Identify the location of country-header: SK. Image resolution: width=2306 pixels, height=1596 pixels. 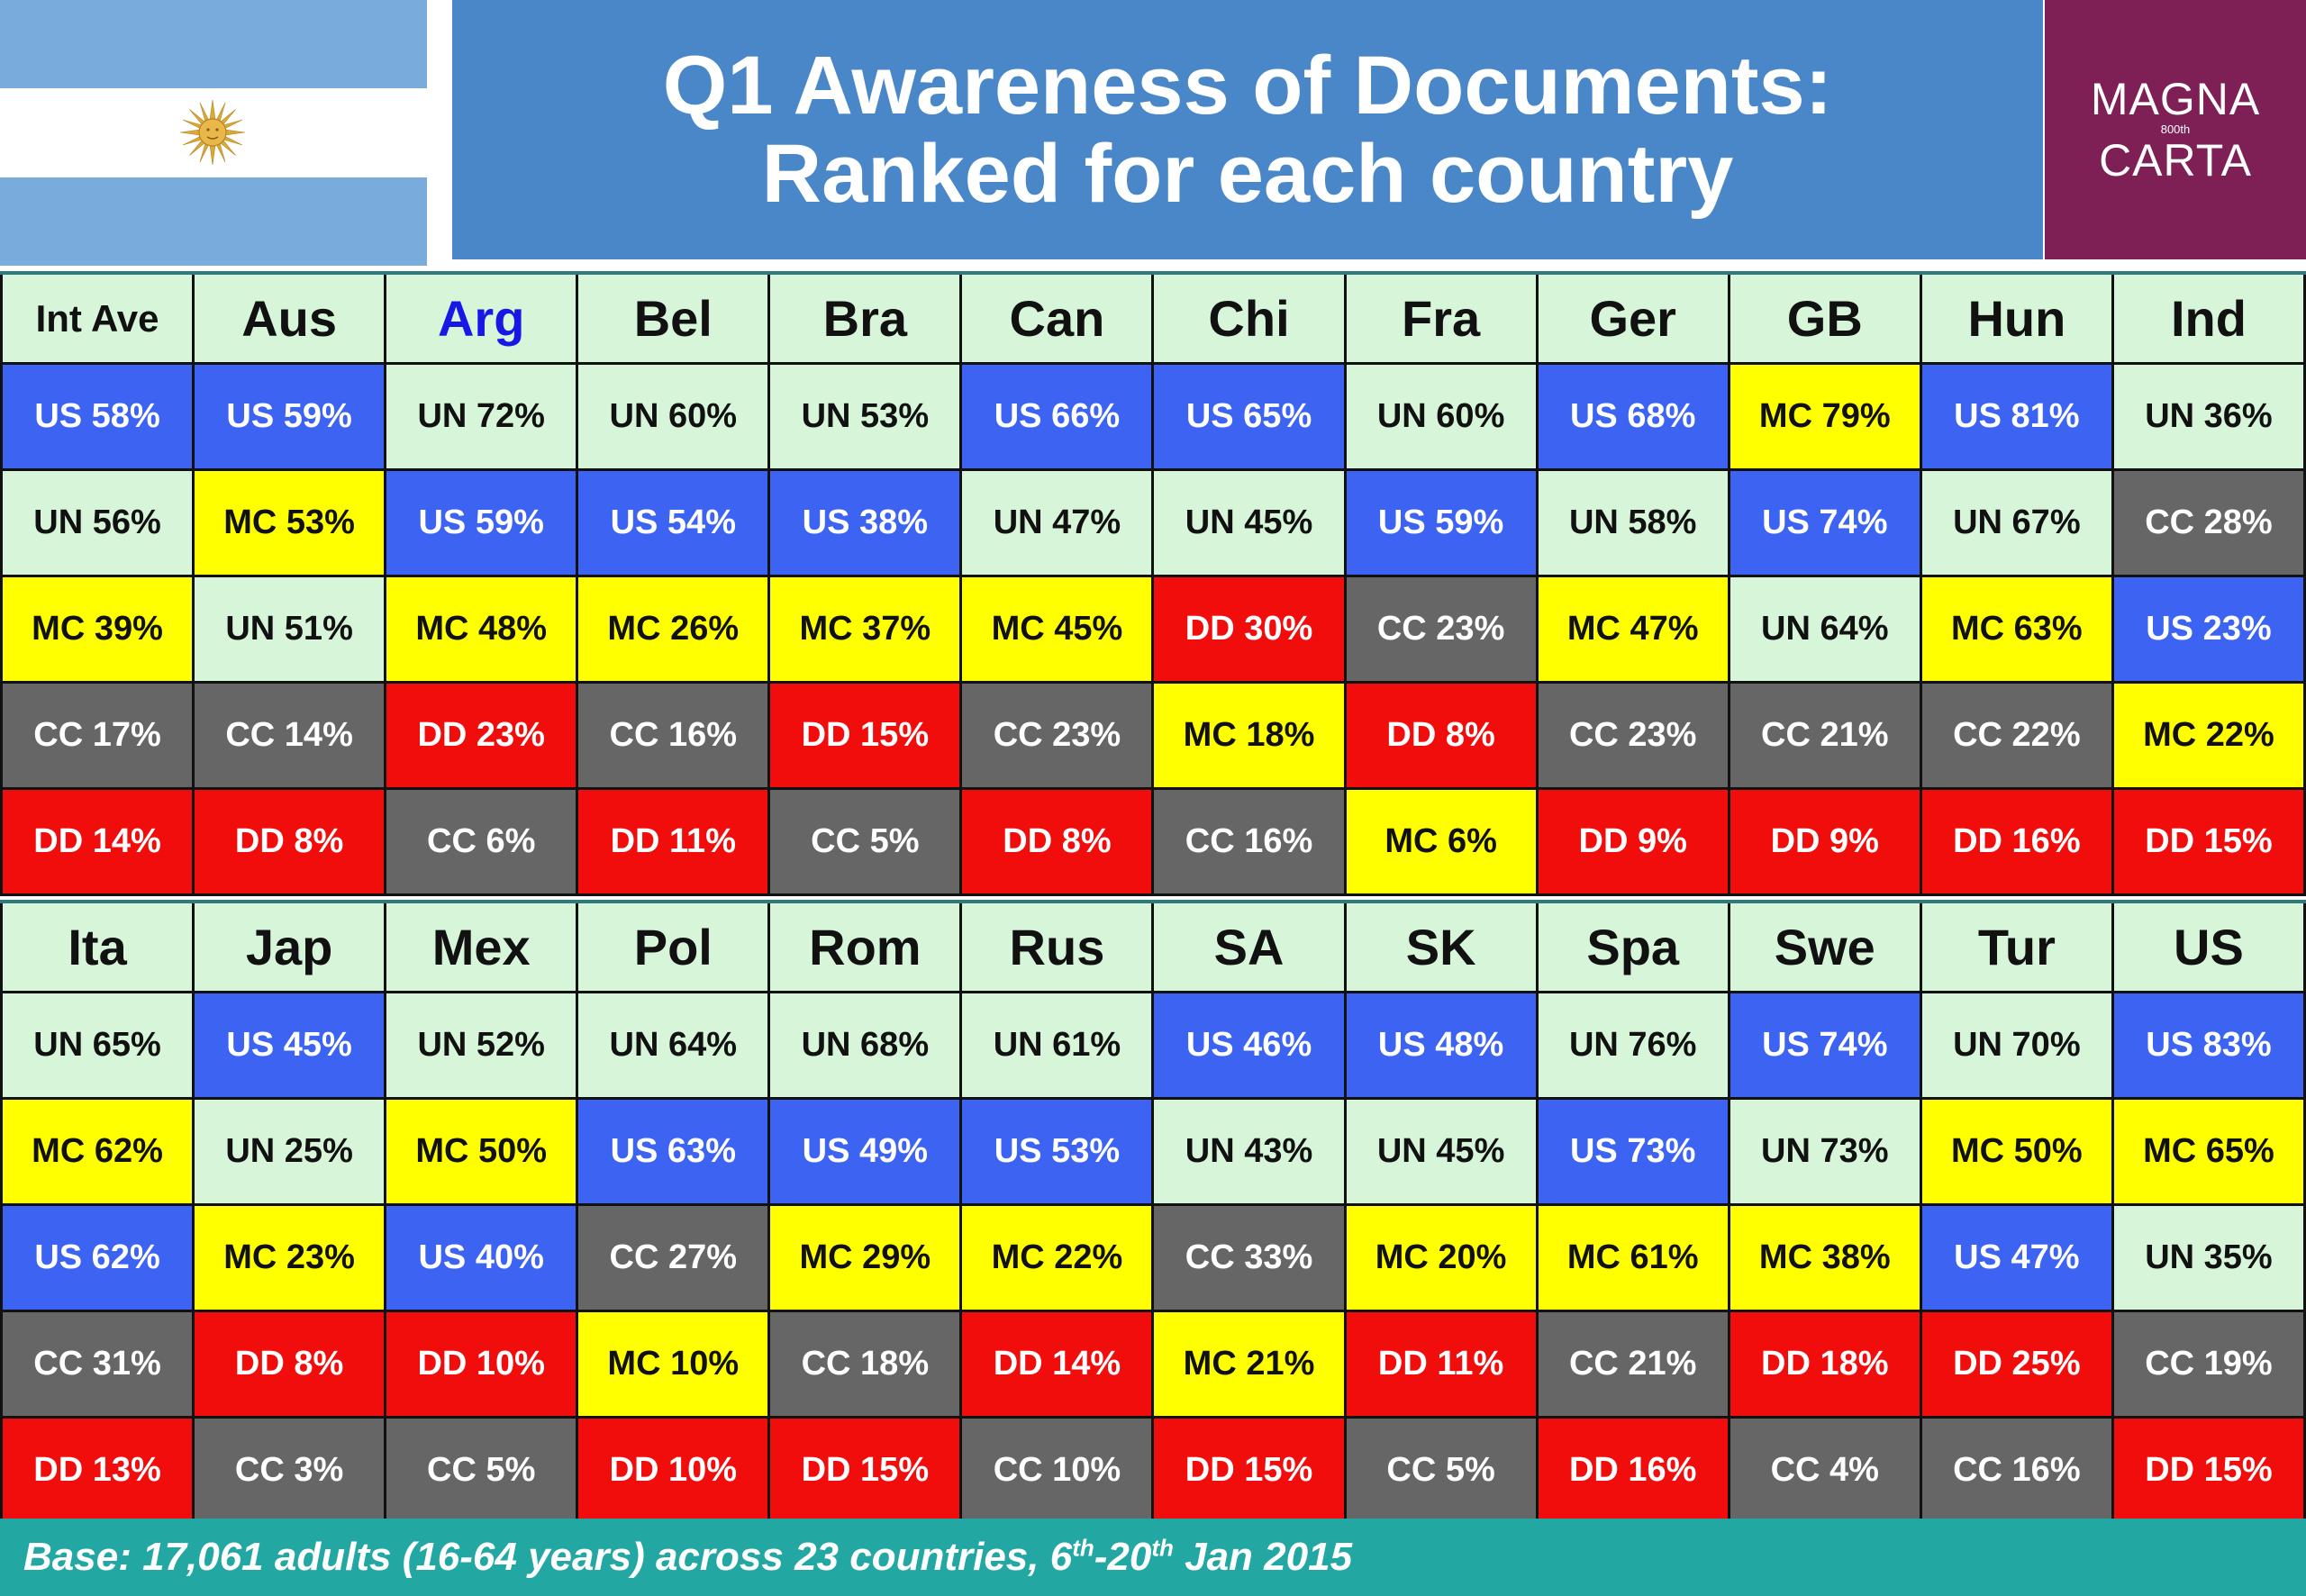
(1441, 947).